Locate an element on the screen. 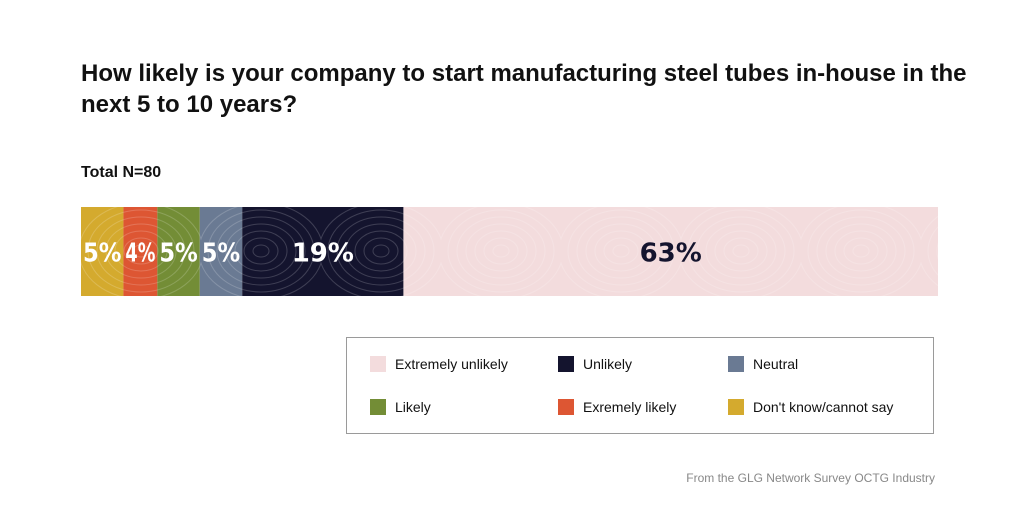 The image size is (1024, 528). bar-label-unlikely: 19% is located at coordinates (323, 254).